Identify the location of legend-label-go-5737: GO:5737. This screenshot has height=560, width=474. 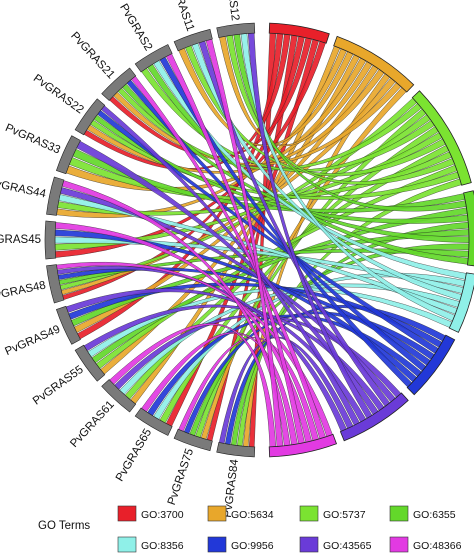
(344, 515).